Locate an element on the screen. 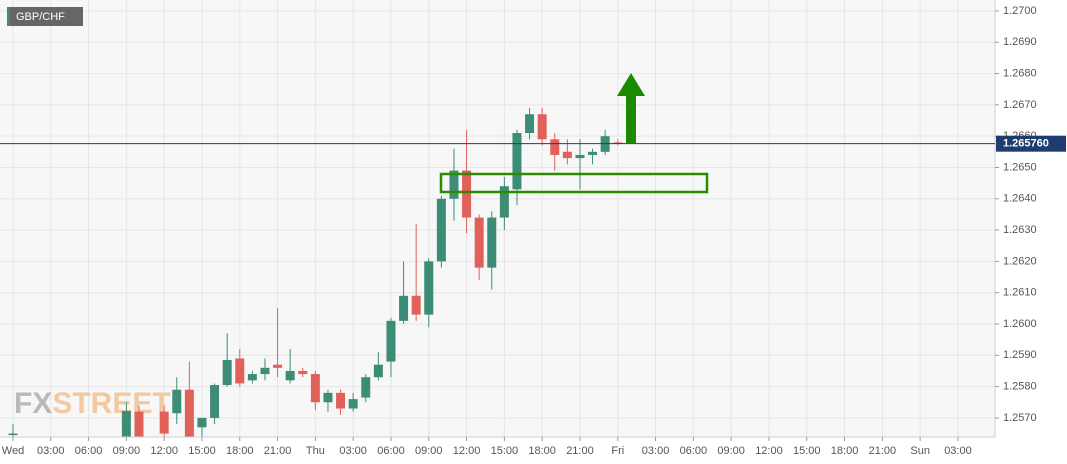 The image size is (1067, 464). y-tick-label: 1.2580 is located at coordinates (1020, 387).